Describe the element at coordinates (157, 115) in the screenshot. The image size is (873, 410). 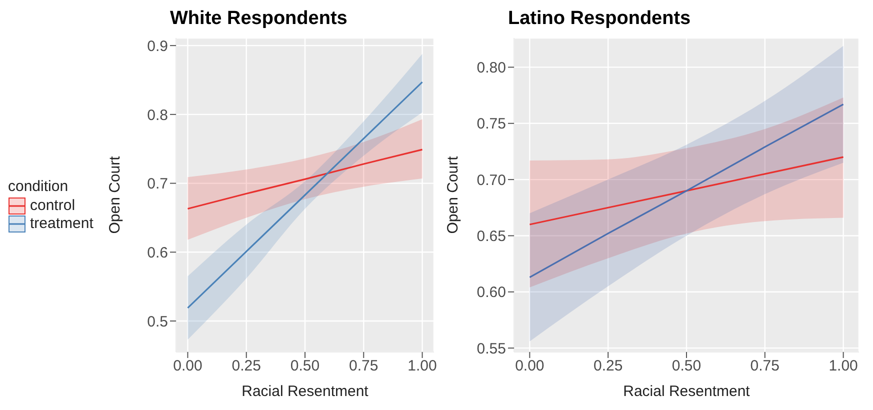
I see `y-tick-label: 0.8` at that location.